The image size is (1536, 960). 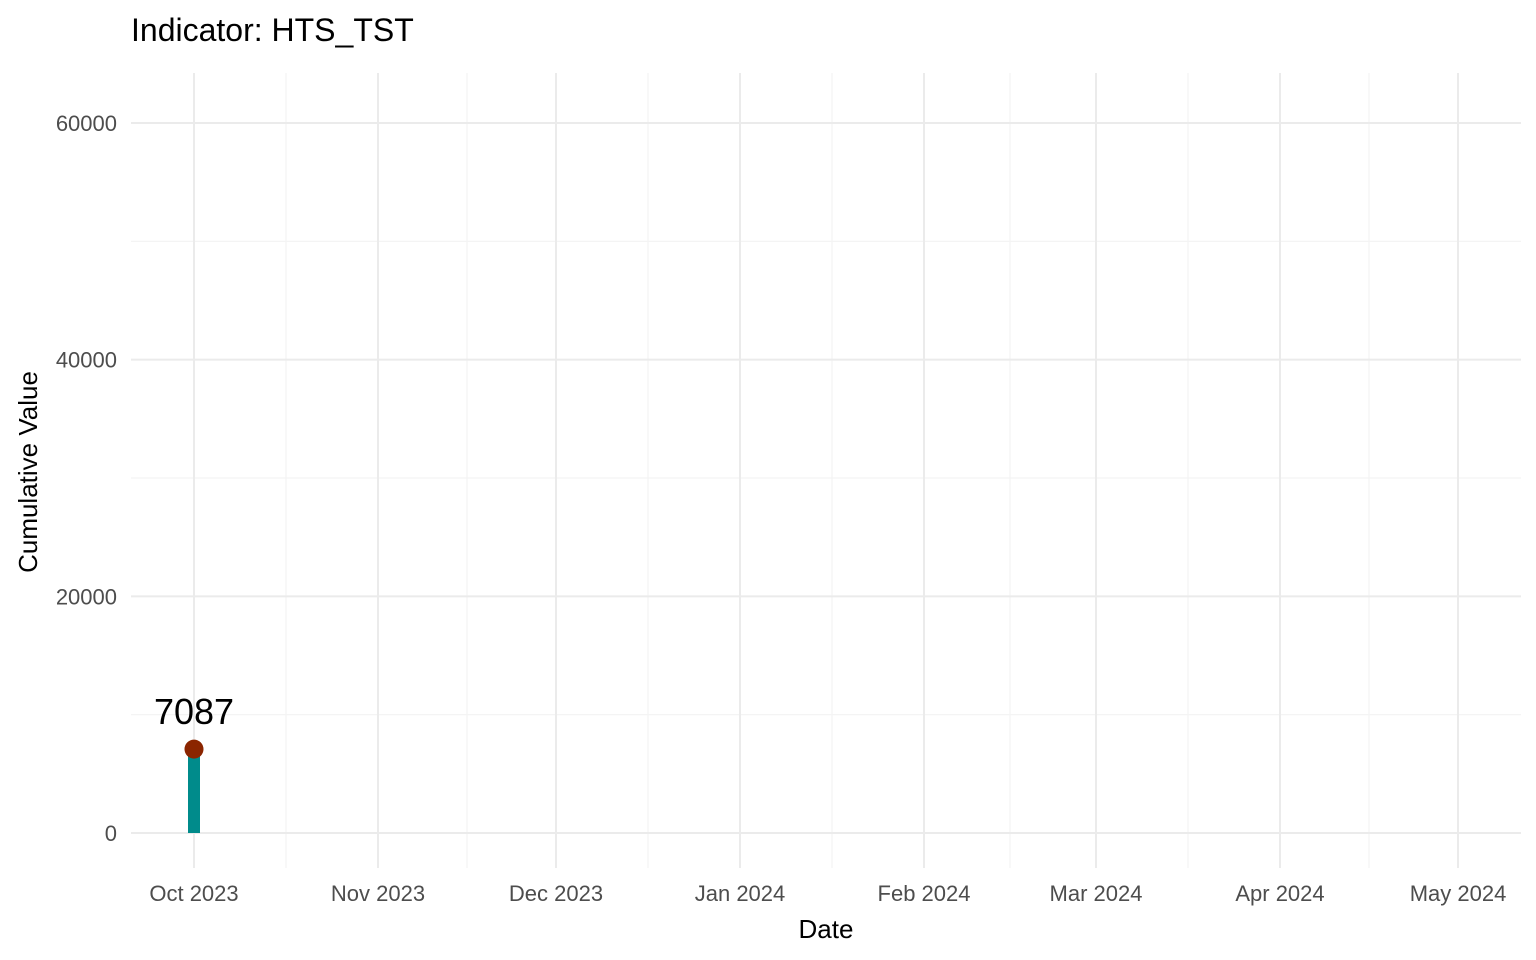 I want to click on x-tick-label: Dec 2023, so click(x=556, y=893).